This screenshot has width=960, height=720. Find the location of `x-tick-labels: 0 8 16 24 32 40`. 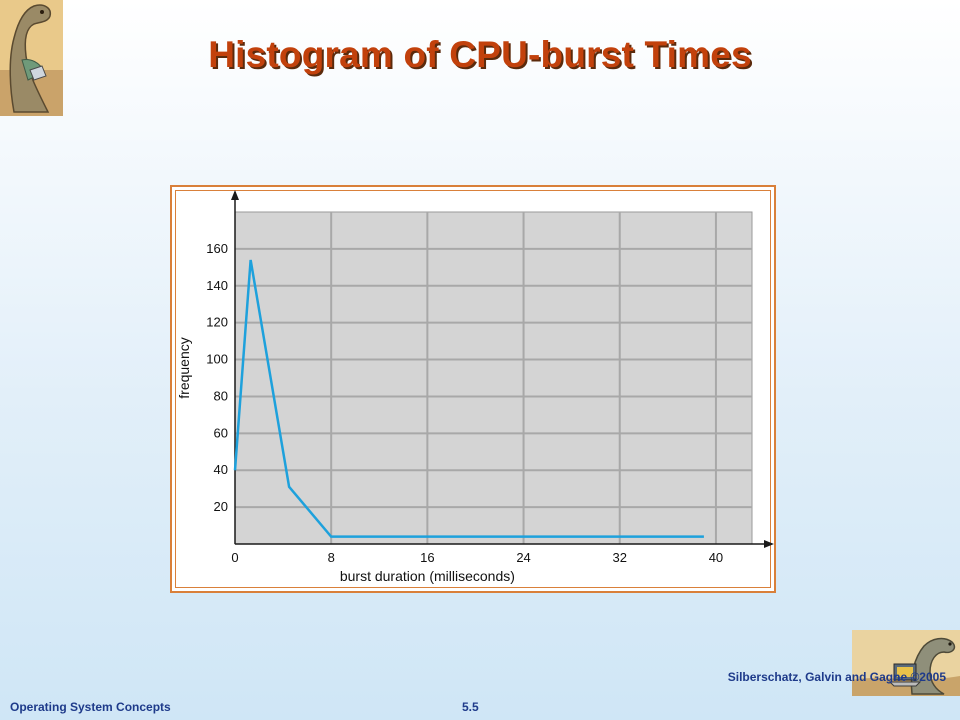

x-tick-labels: 0 8 16 24 32 40 is located at coordinates (477, 557).